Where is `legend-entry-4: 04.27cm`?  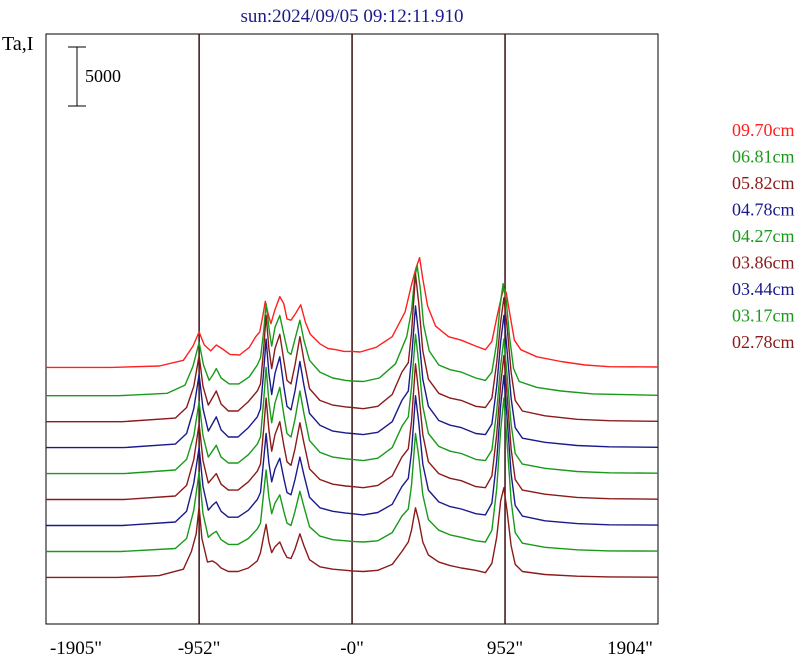
legend-entry-4: 04.27cm is located at coordinates (763, 236).